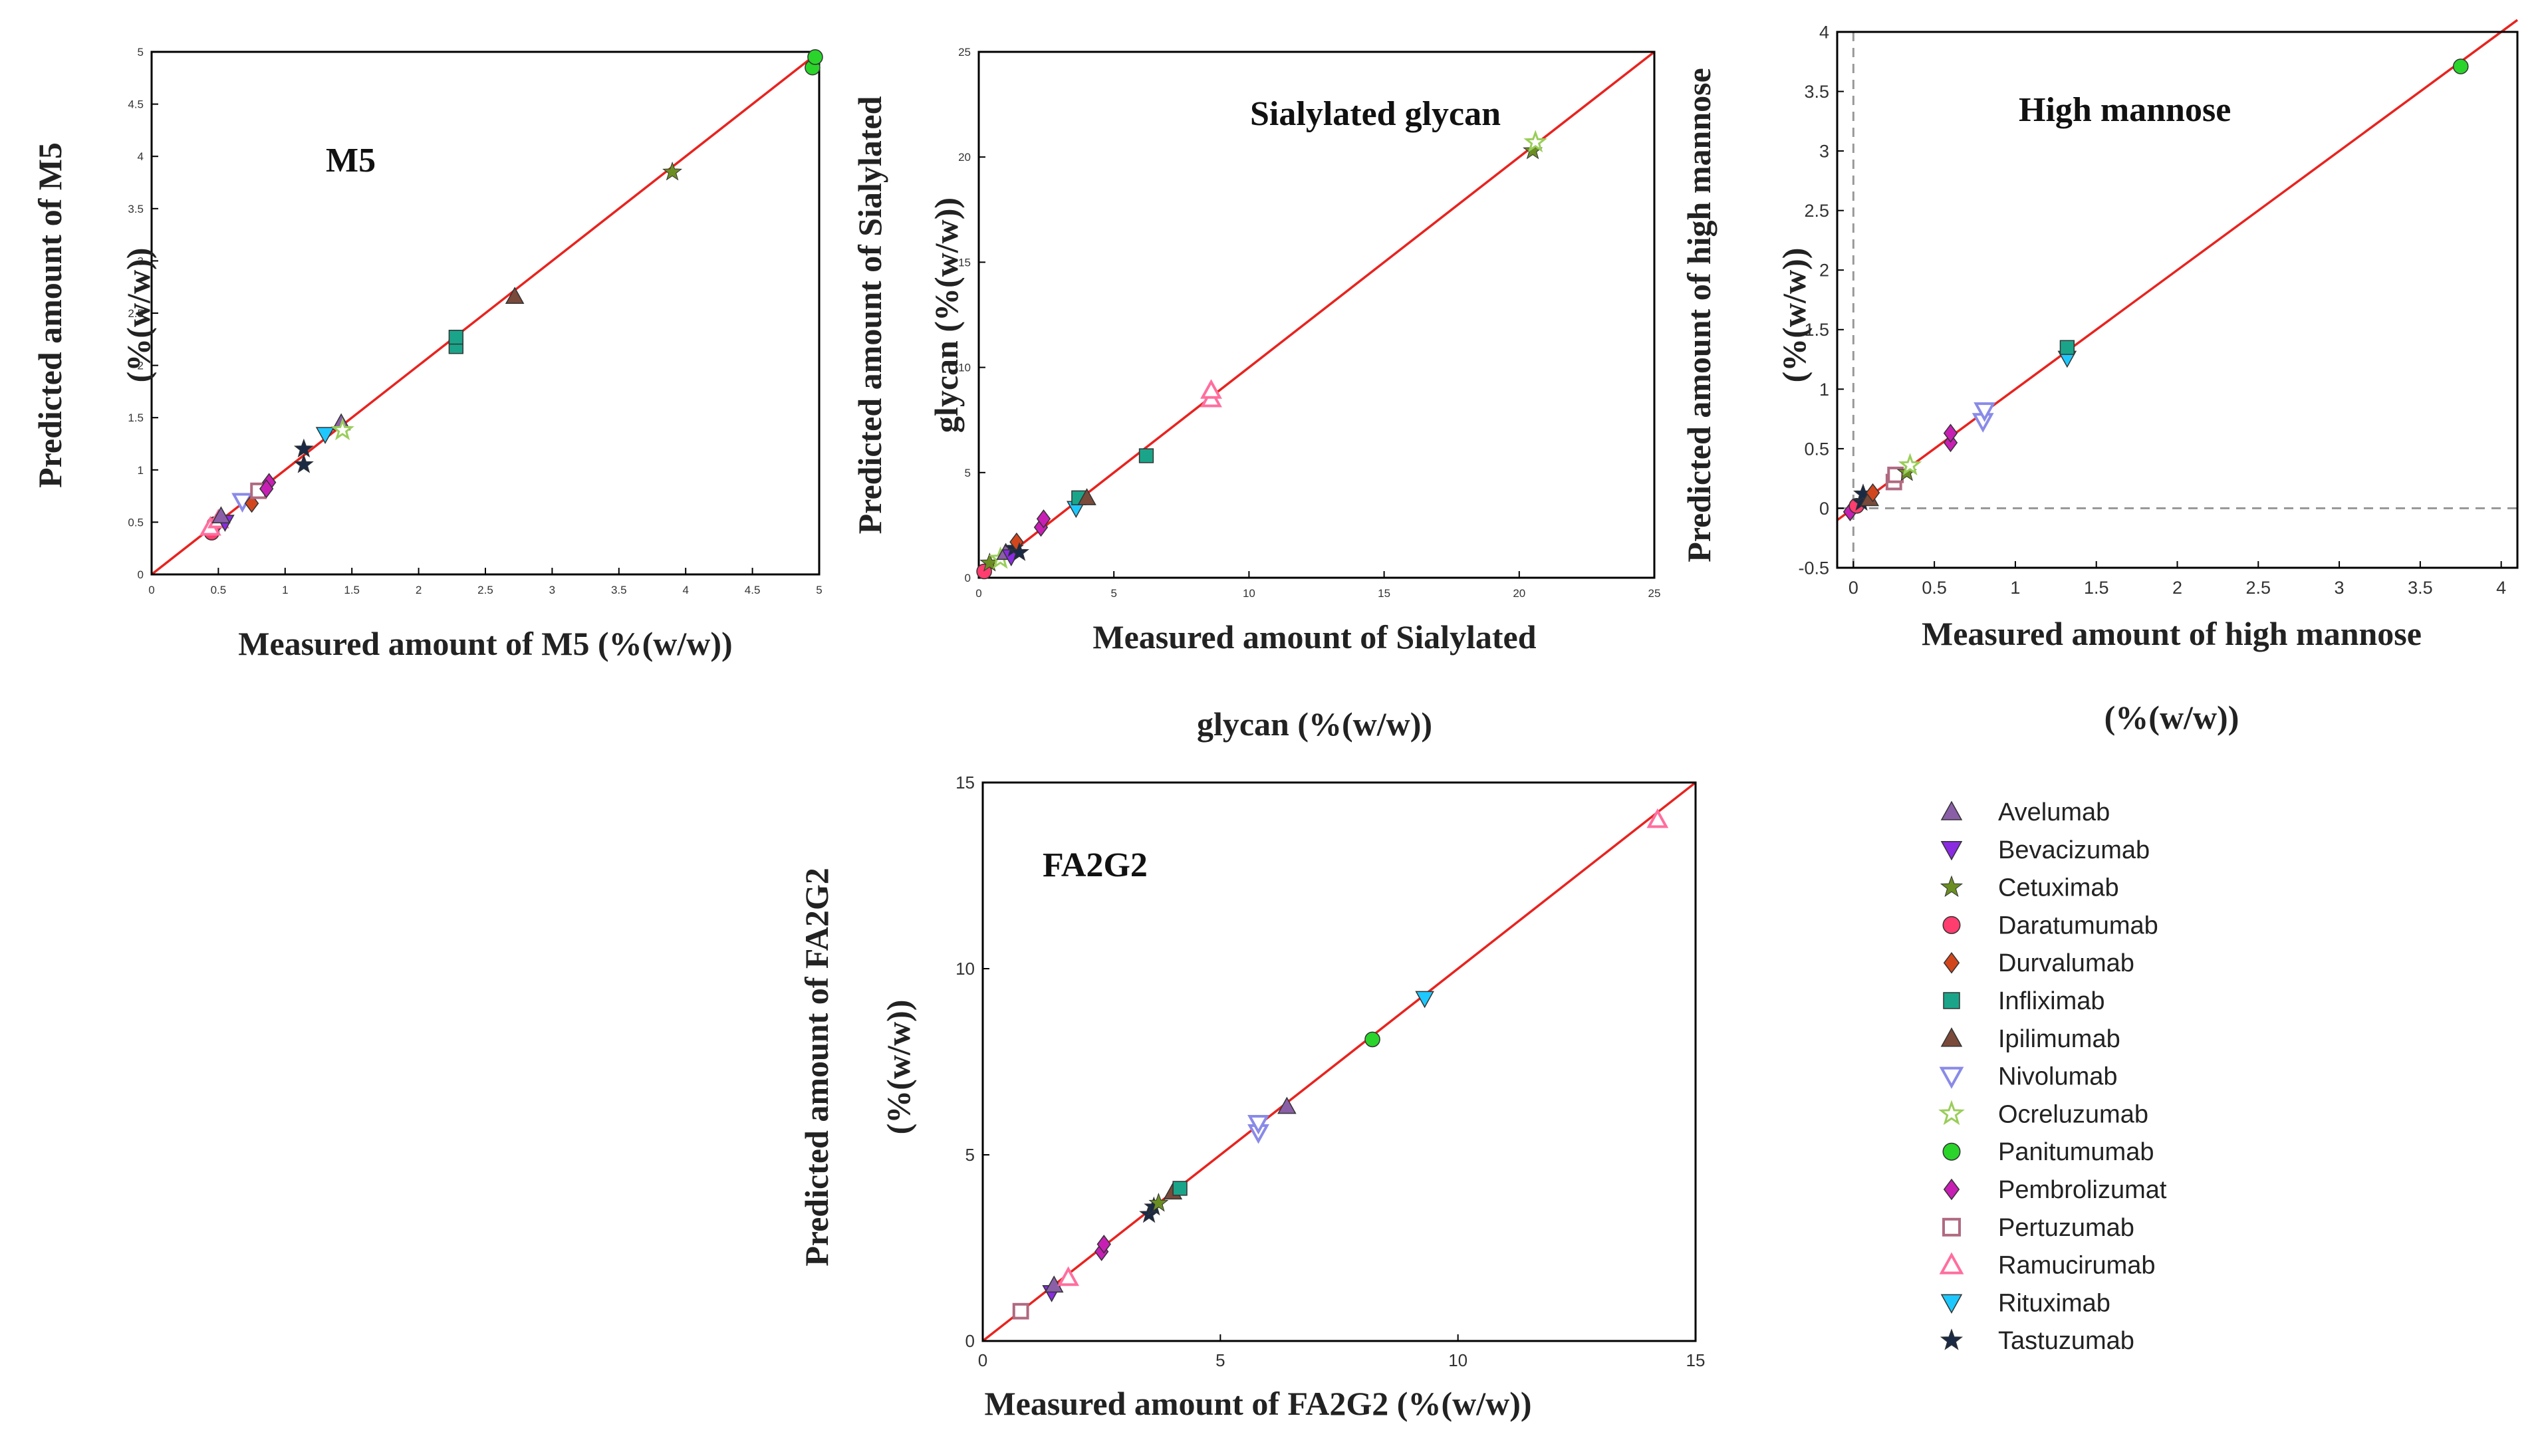 The height and width of the screenshot is (1456, 2544). I want to click on x-tick-label: 1.5, so click(352, 590).